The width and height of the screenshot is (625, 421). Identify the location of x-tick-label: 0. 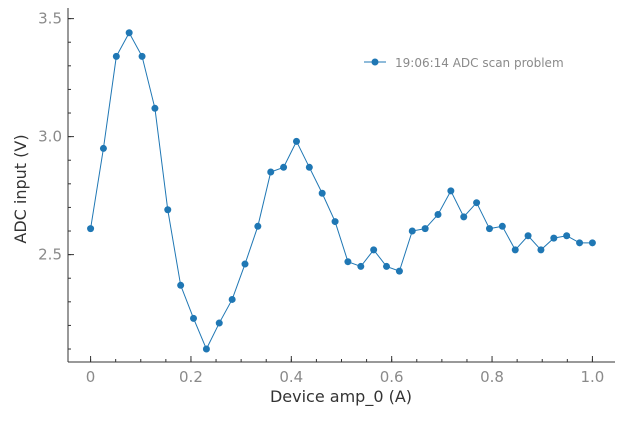
(91, 377).